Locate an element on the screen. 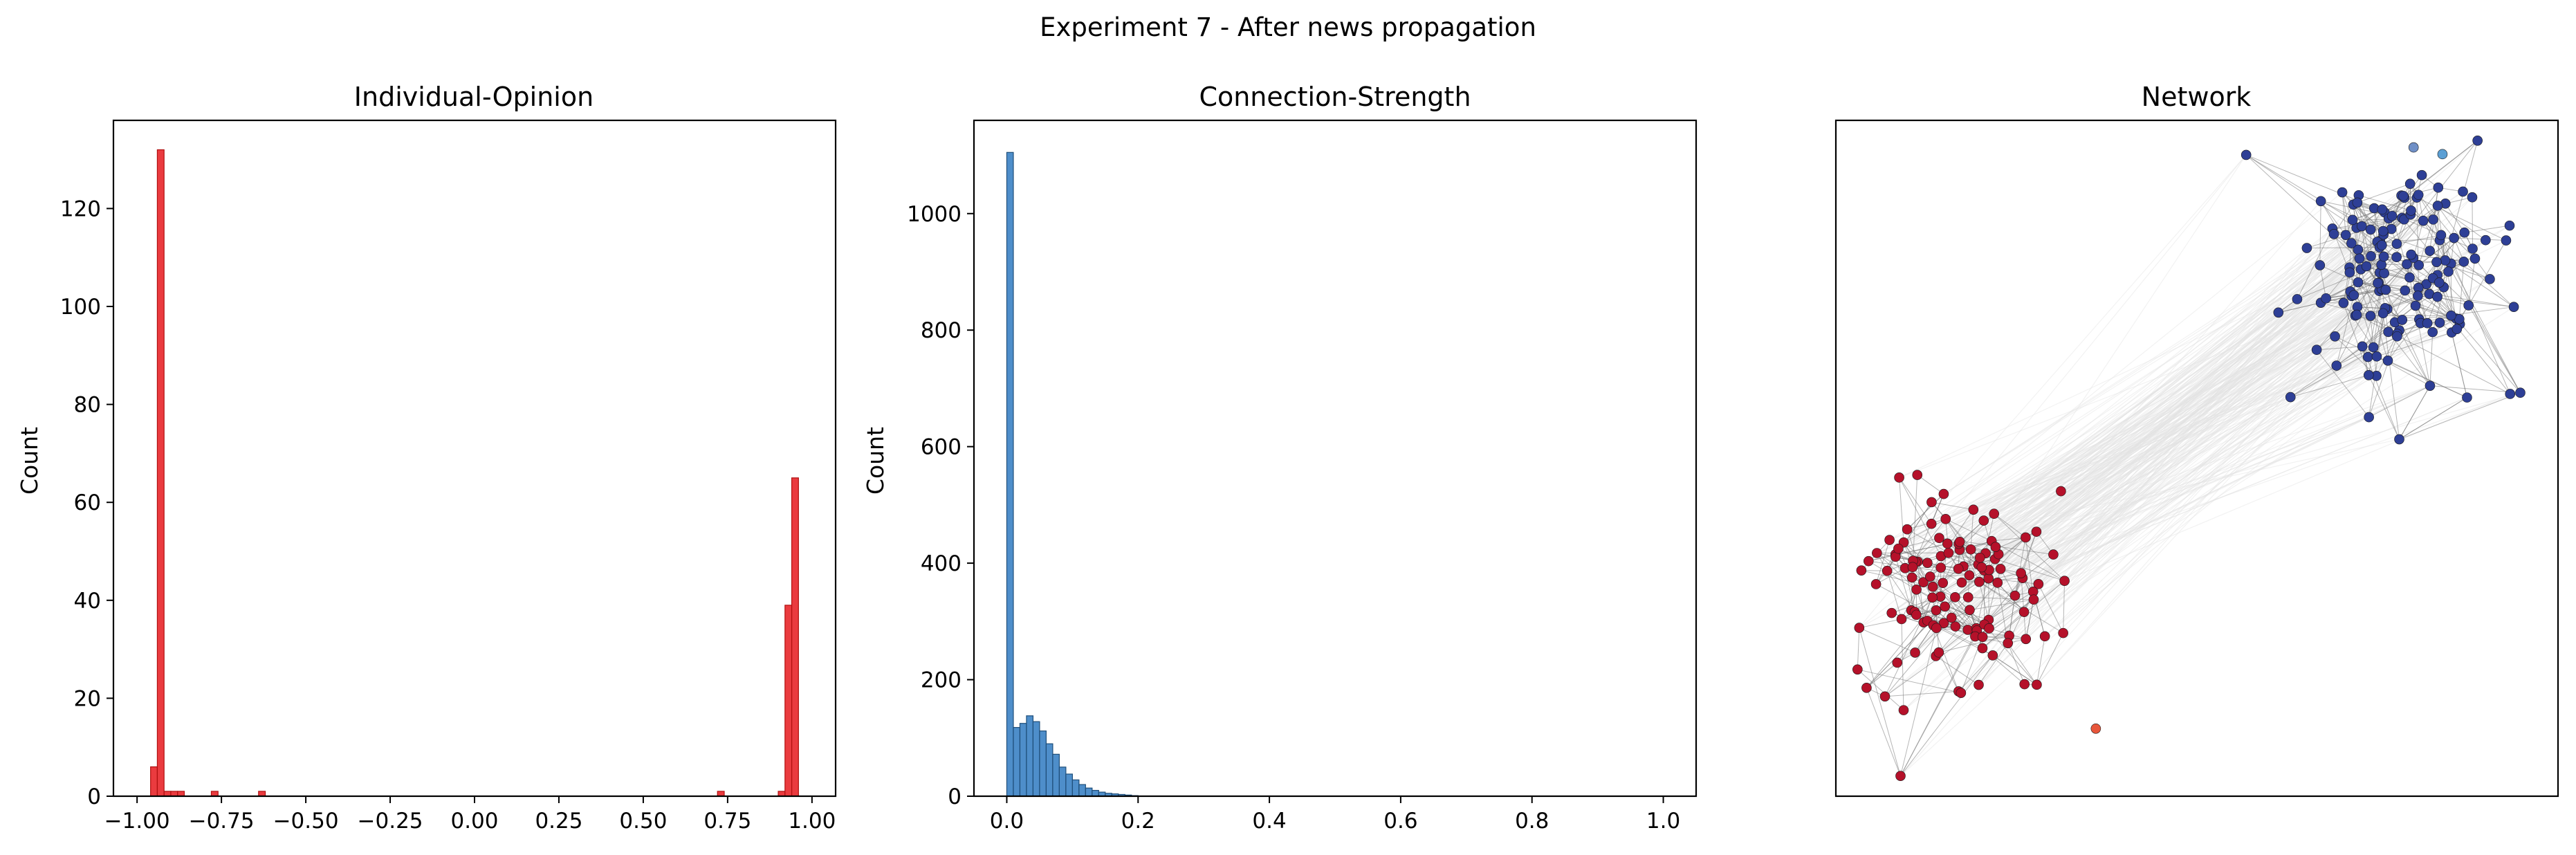  panel-title: Network is located at coordinates (2197, 97).